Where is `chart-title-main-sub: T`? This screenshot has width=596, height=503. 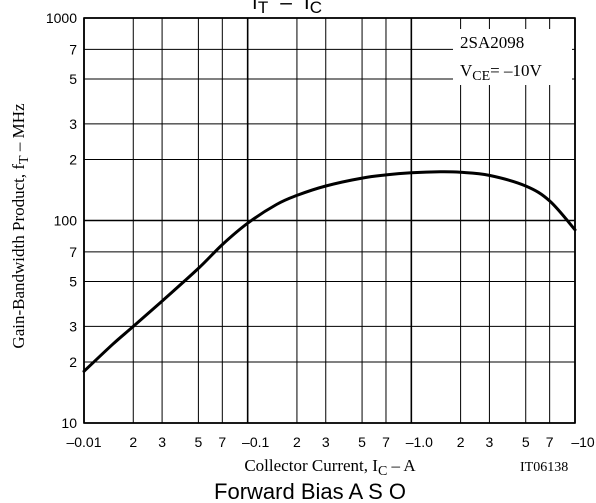 chart-title-main-sub: T is located at coordinates (263, 8).